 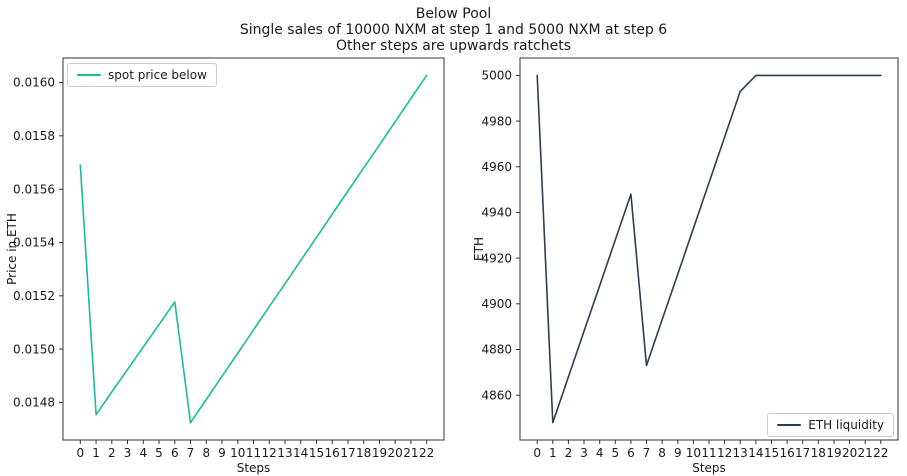 I want to click on y-axis-label: Price in ETH, so click(x=12, y=249).